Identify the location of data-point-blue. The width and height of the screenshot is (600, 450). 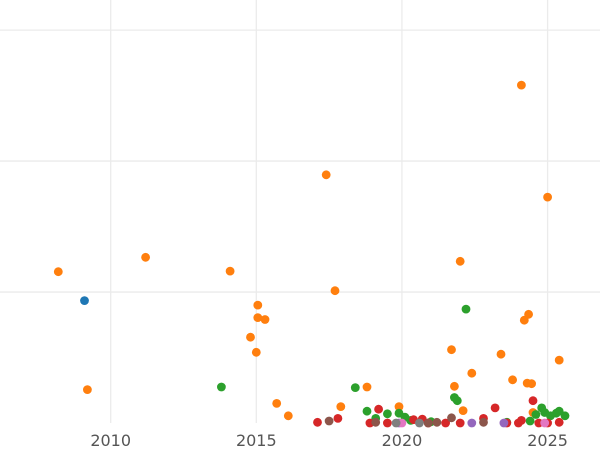
(84, 300).